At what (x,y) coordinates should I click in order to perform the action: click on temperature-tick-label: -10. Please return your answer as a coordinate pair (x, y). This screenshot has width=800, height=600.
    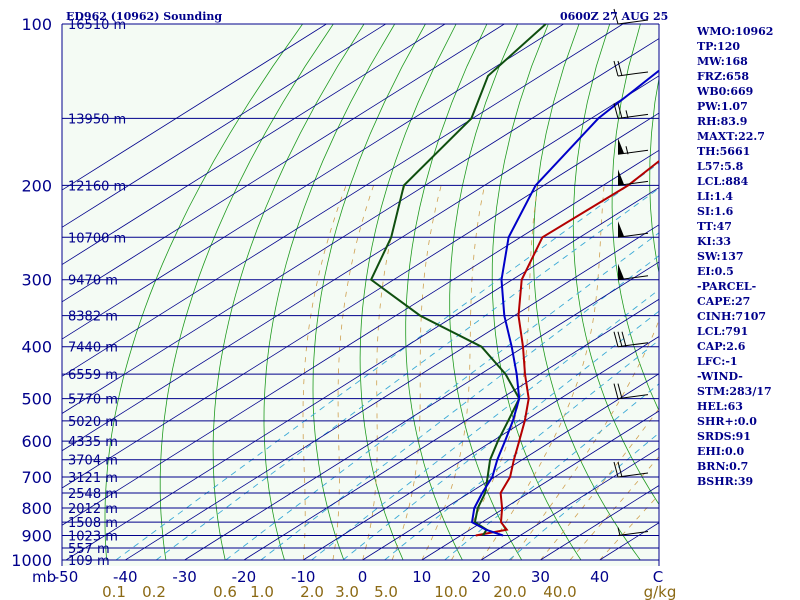
    Looking at the image, I should click on (303, 577).